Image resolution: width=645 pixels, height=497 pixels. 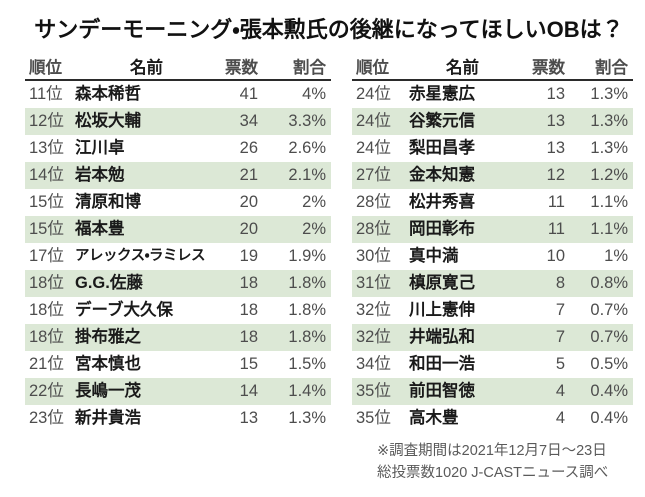 What do you see at coordinates (108, 391) in the screenshot?
I see `name-cell: 長嶋一茂` at bounding box center [108, 391].